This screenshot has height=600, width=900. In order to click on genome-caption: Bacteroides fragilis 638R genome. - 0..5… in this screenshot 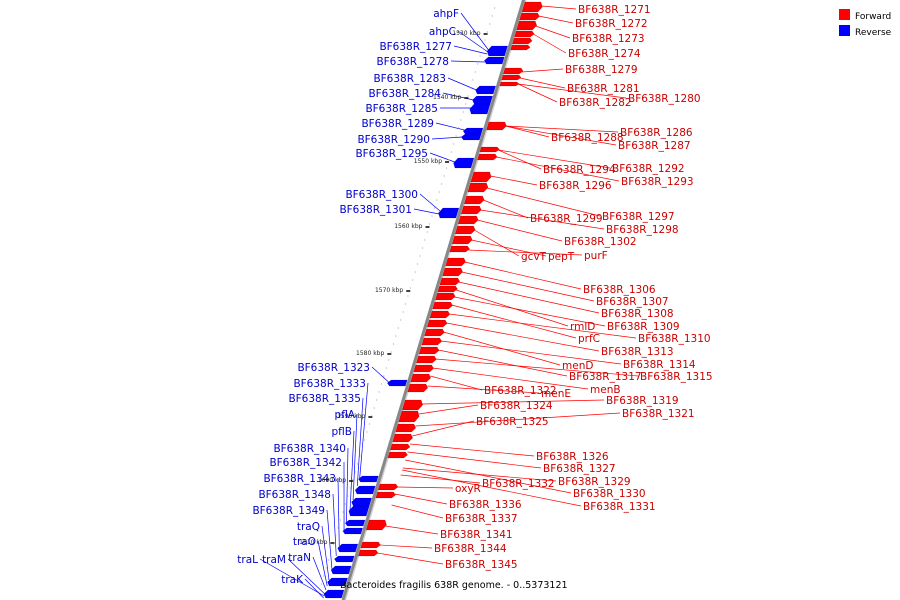, I will do `click(454, 585)`.